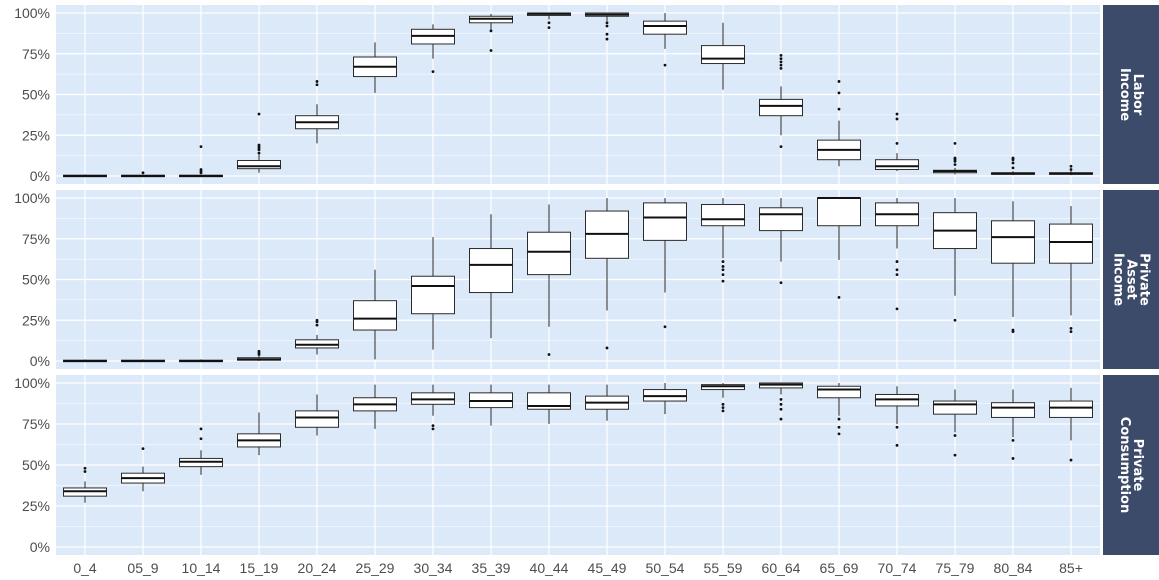 Image resolution: width=1159 pixels, height=580 pixels. Describe the element at coordinates (955, 568) in the screenshot. I see `x-tick-label: 75_79` at that location.